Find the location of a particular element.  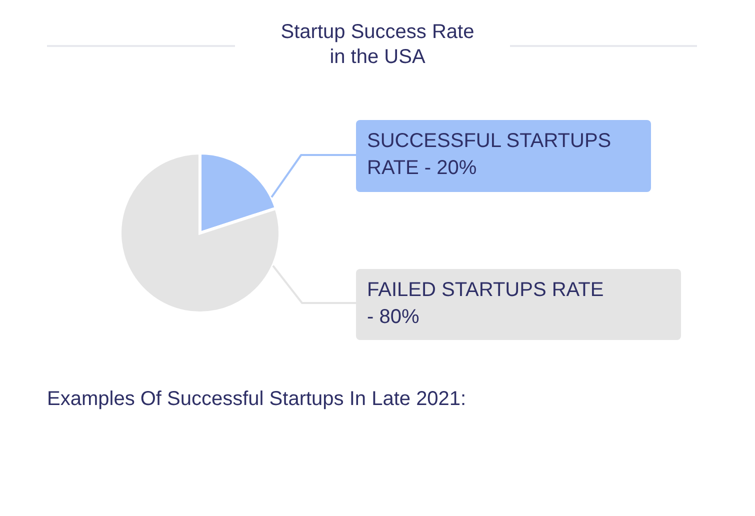

chart-title: Startup Success Rate in the USA is located at coordinates (378, 45).